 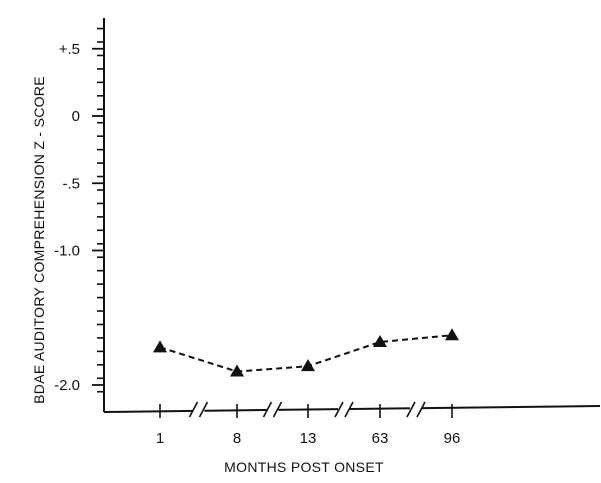 I want to click on series, so click(x=306, y=352).